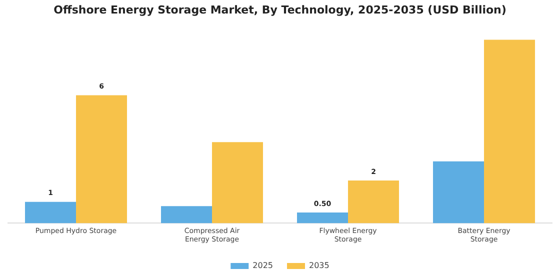 The width and height of the screenshot is (560, 280). What do you see at coordinates (280, 9) in the screenshot?
I see `chart-title: Offshore Energy Storage Market, By Technology, 2025-2035 (USD Billion)` at bounding box center [280, 9].